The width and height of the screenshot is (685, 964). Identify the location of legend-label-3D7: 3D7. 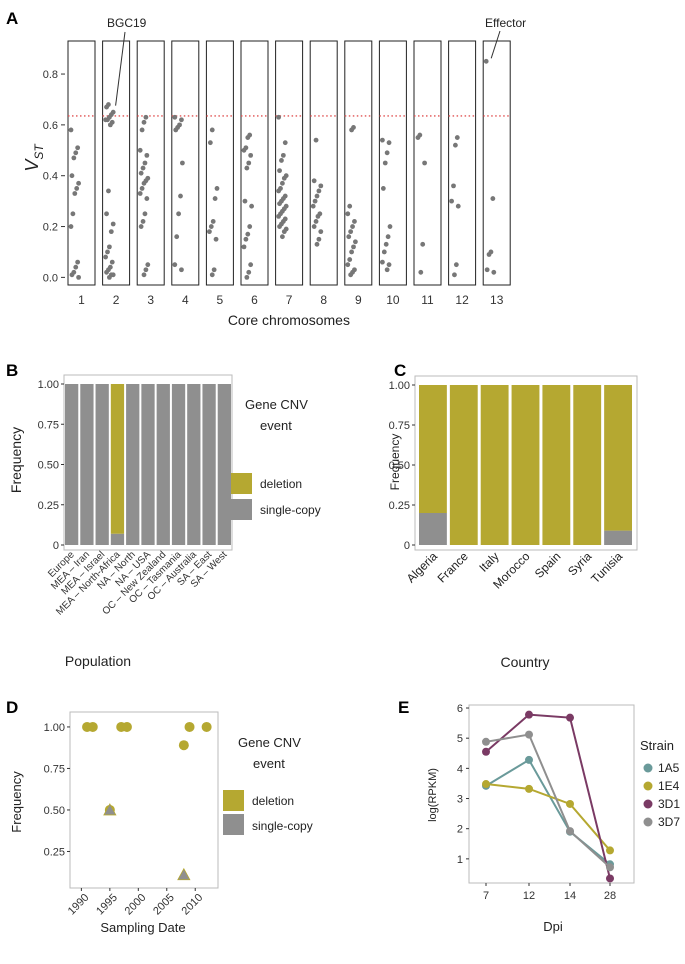
(669, 822).